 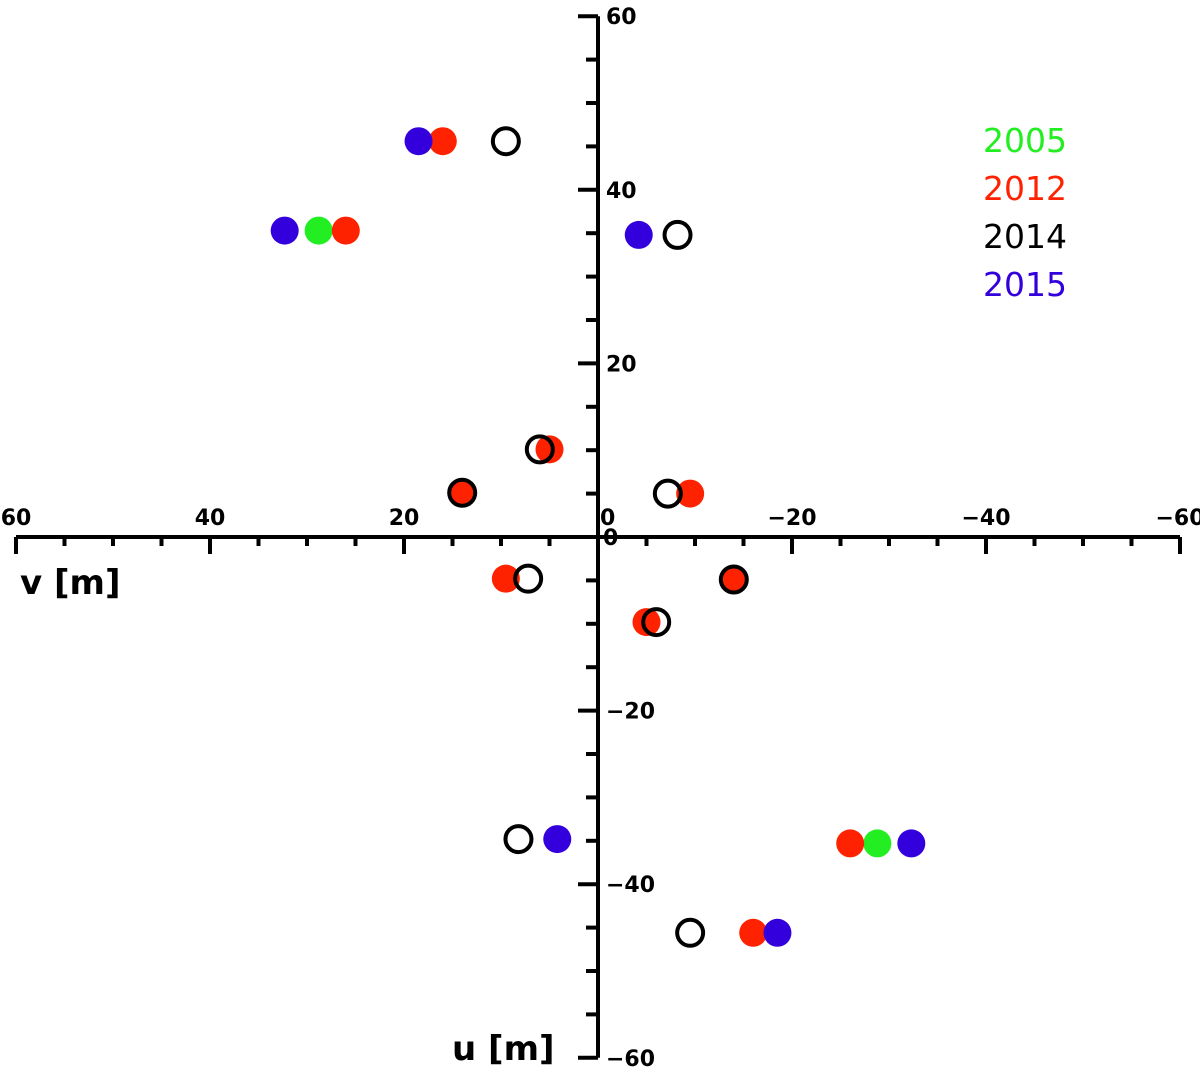 What do you see at coordinates (791, 518) in the screenshot?
I see `x-tick-label: −20` at bounding box center [791, 518].